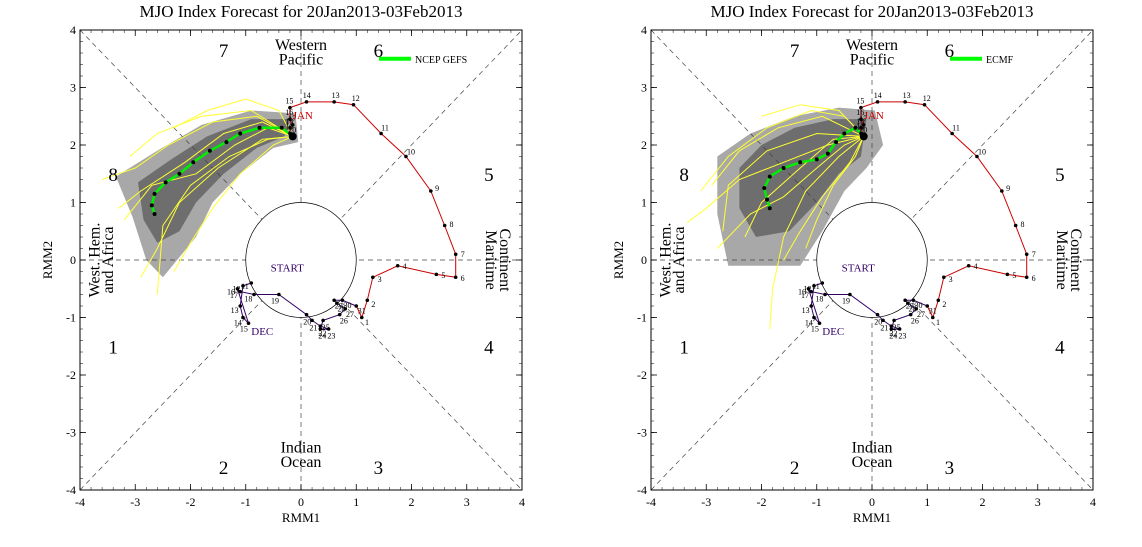 This screenshot has width=1142, height=547. What do you see at coordinates (1000, 60) in the screenshot?
I see `legend-label: ECMF` at bounding box center [1000, 60].